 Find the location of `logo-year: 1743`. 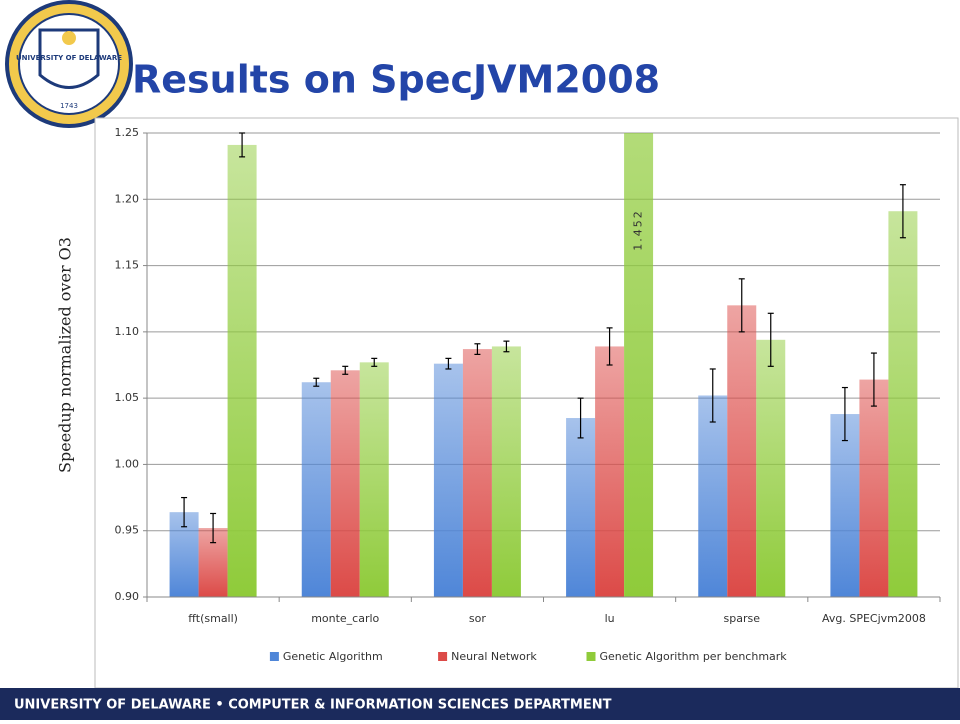

logo-year: 1743 is located at coordinates (69, 106).